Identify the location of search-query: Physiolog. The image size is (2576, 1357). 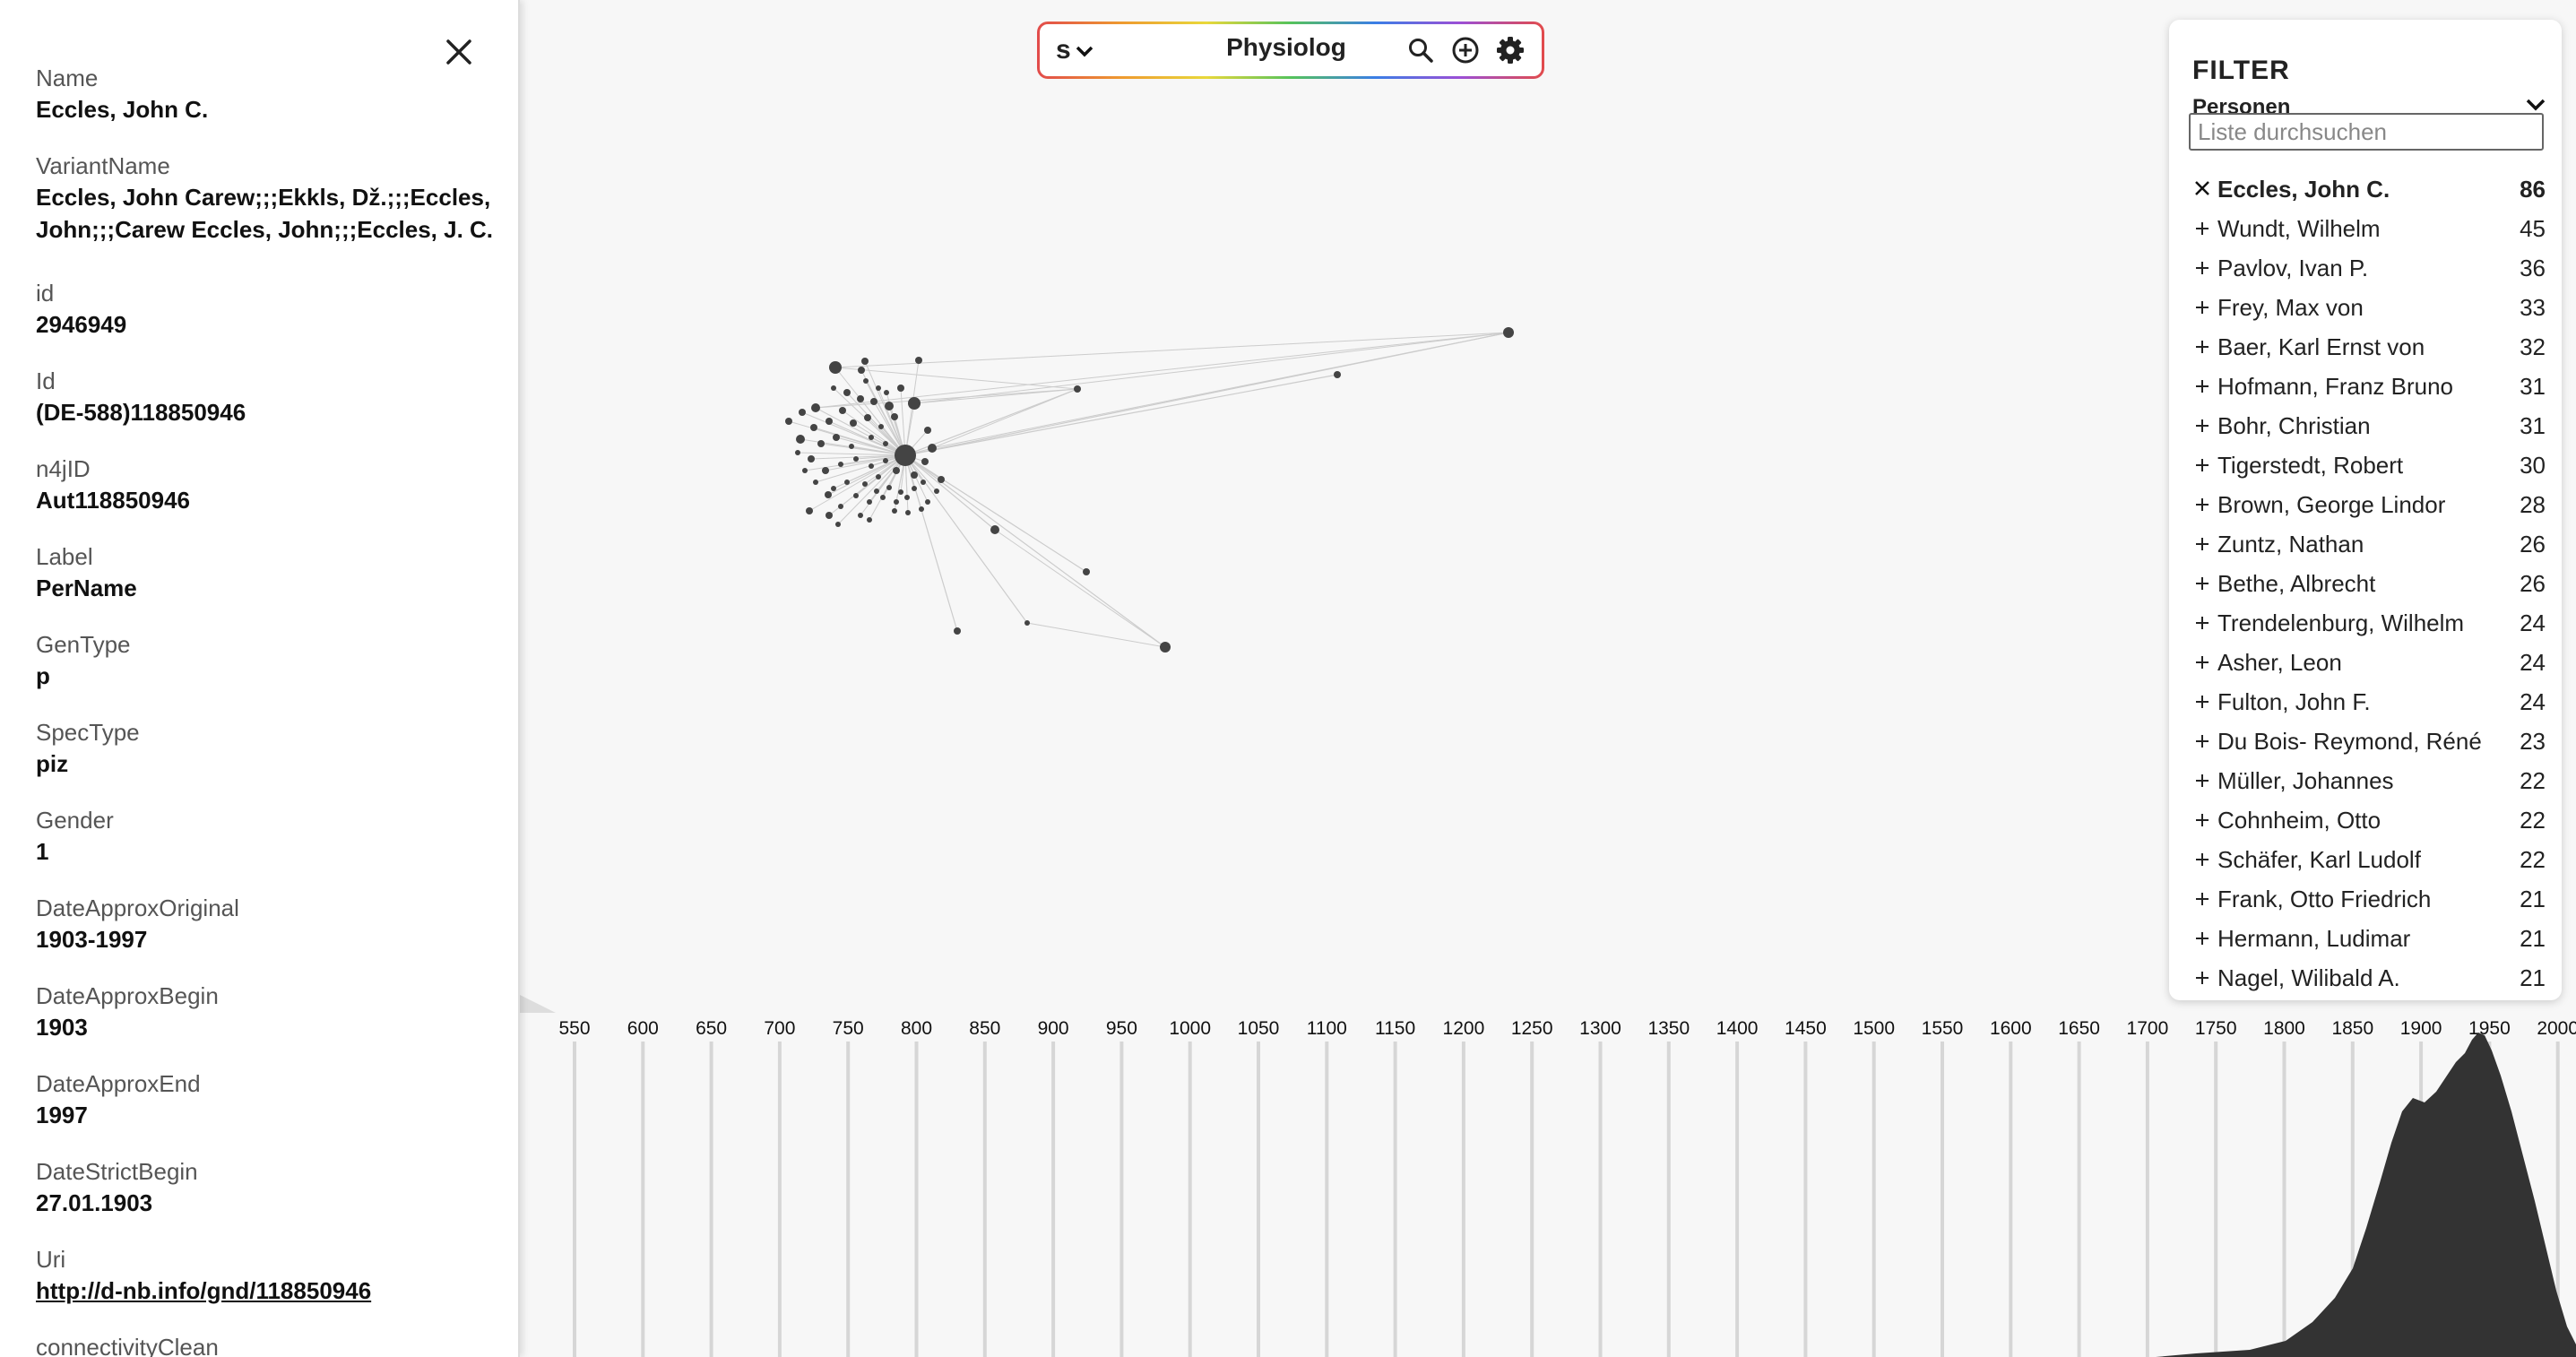
(1286, 47).